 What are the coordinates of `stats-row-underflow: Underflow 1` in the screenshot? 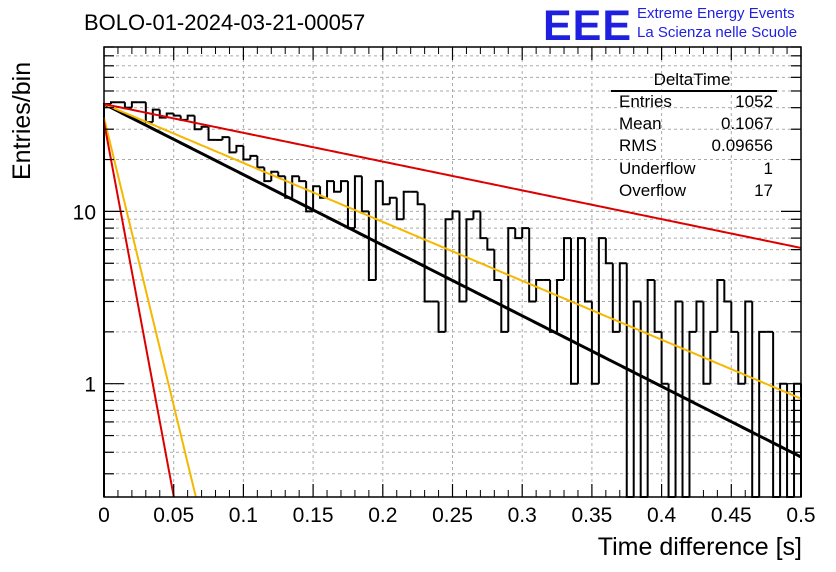 It's located at (692, 169).